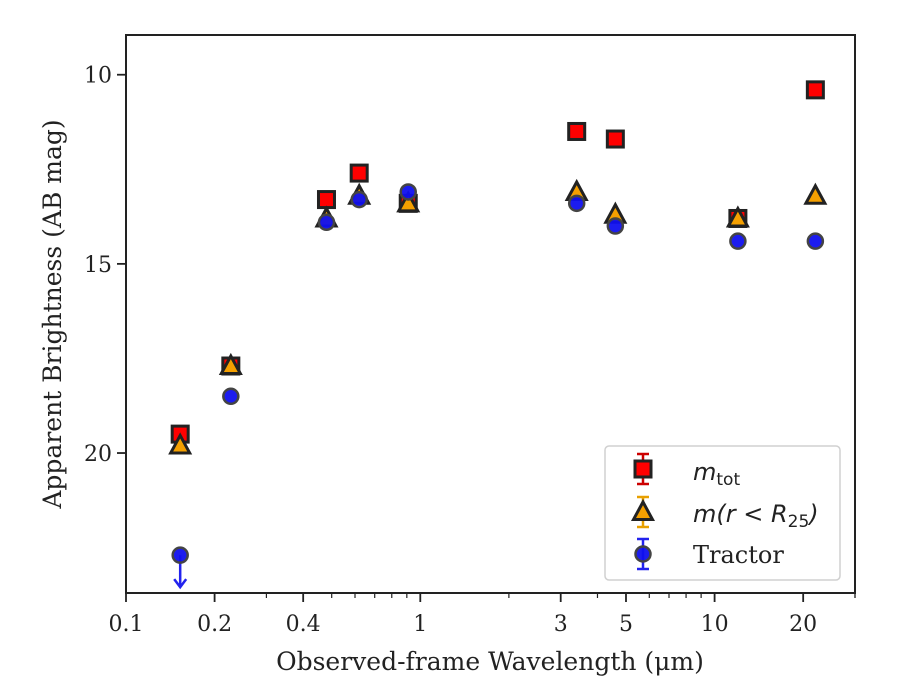  What do you see at coordinates (482, 615) in the screenshot?
I see `x-axis-ticks: 0.1 0.2 0.4 1 3 5 10 20` at bounding box center [482, 615].